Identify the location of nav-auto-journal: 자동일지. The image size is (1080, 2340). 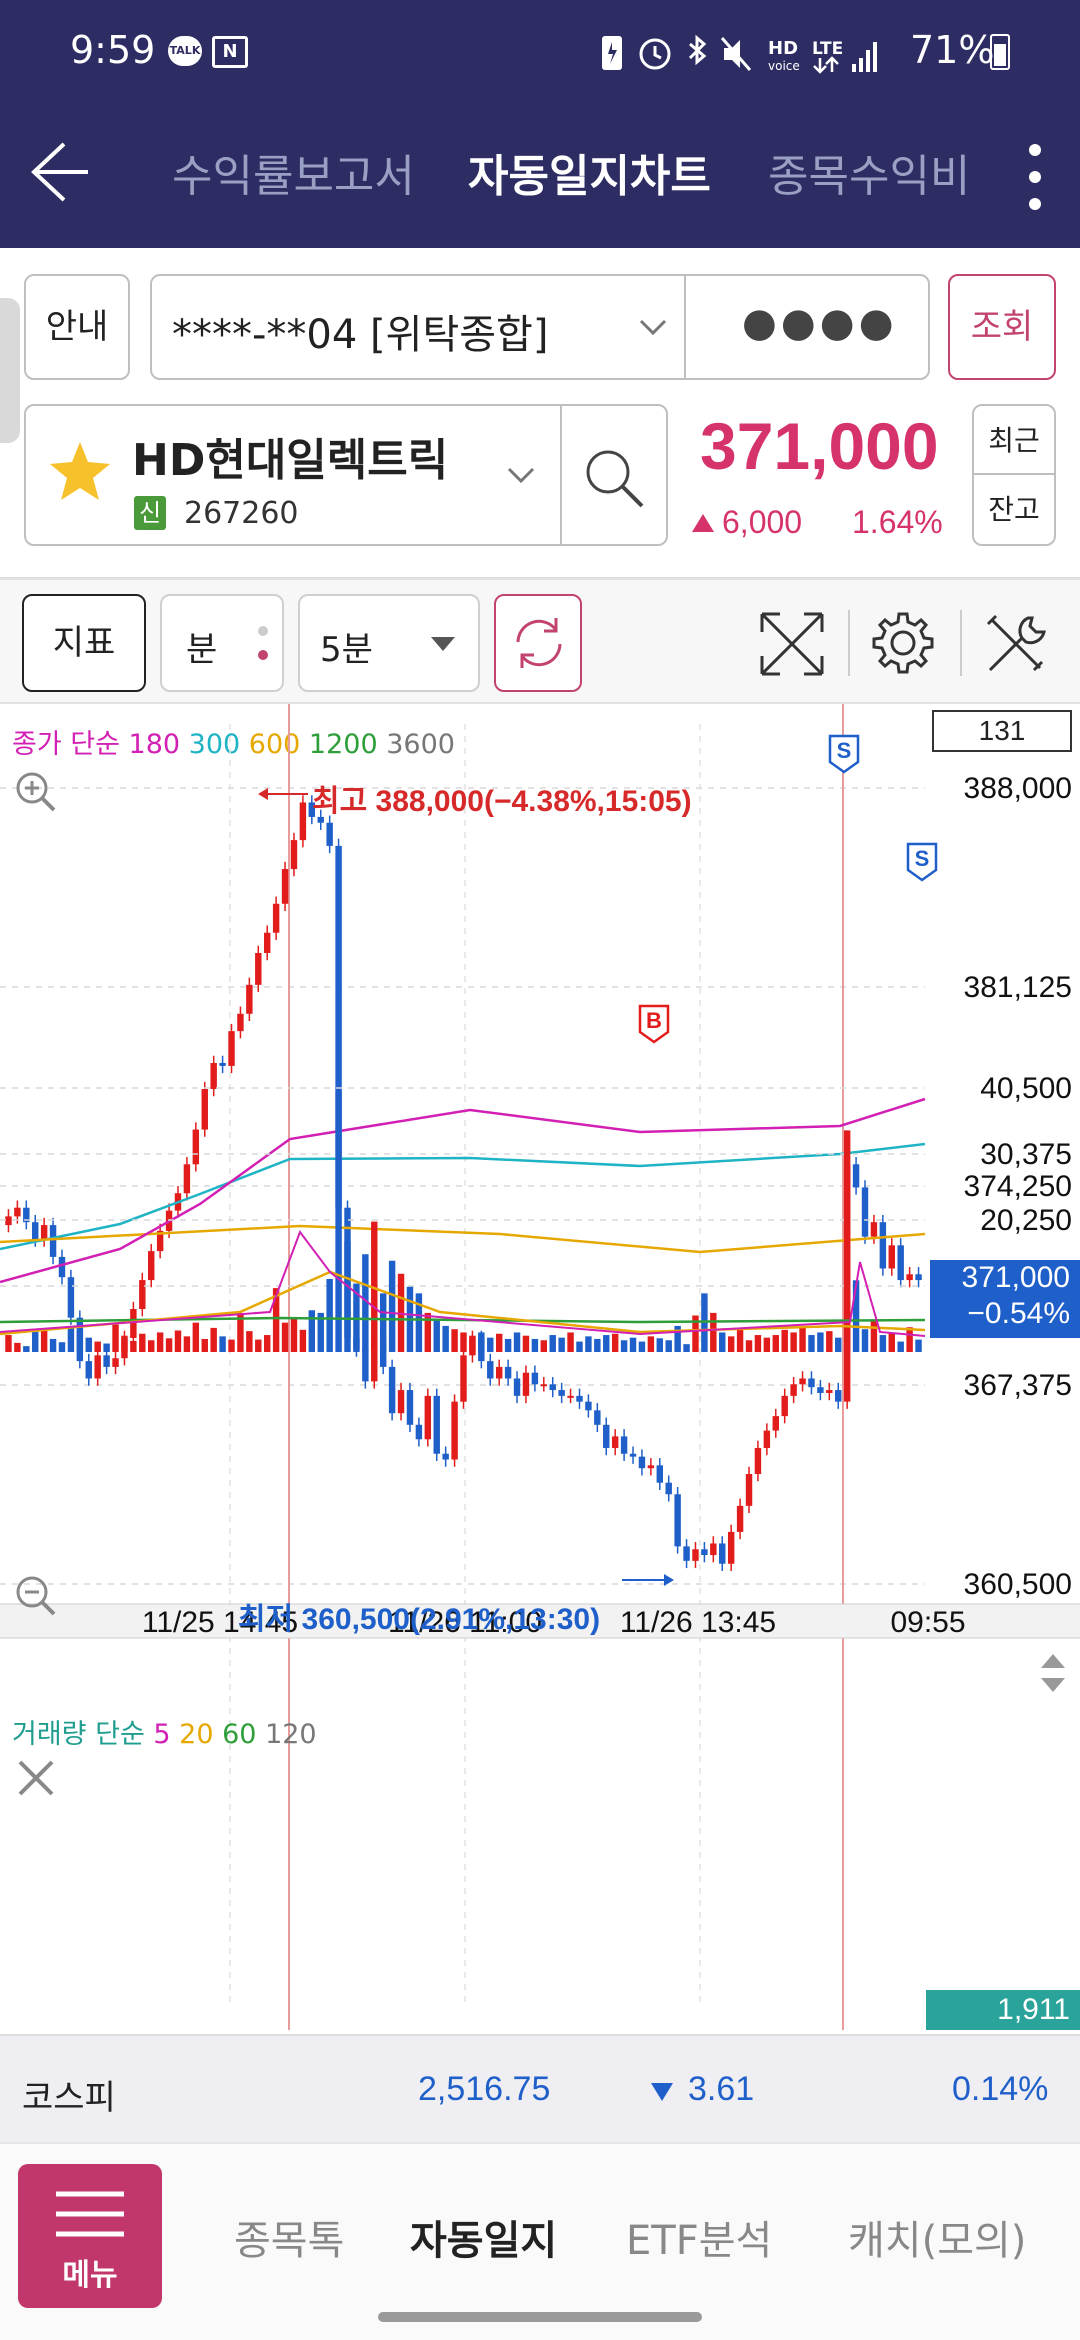
(484, 2241).